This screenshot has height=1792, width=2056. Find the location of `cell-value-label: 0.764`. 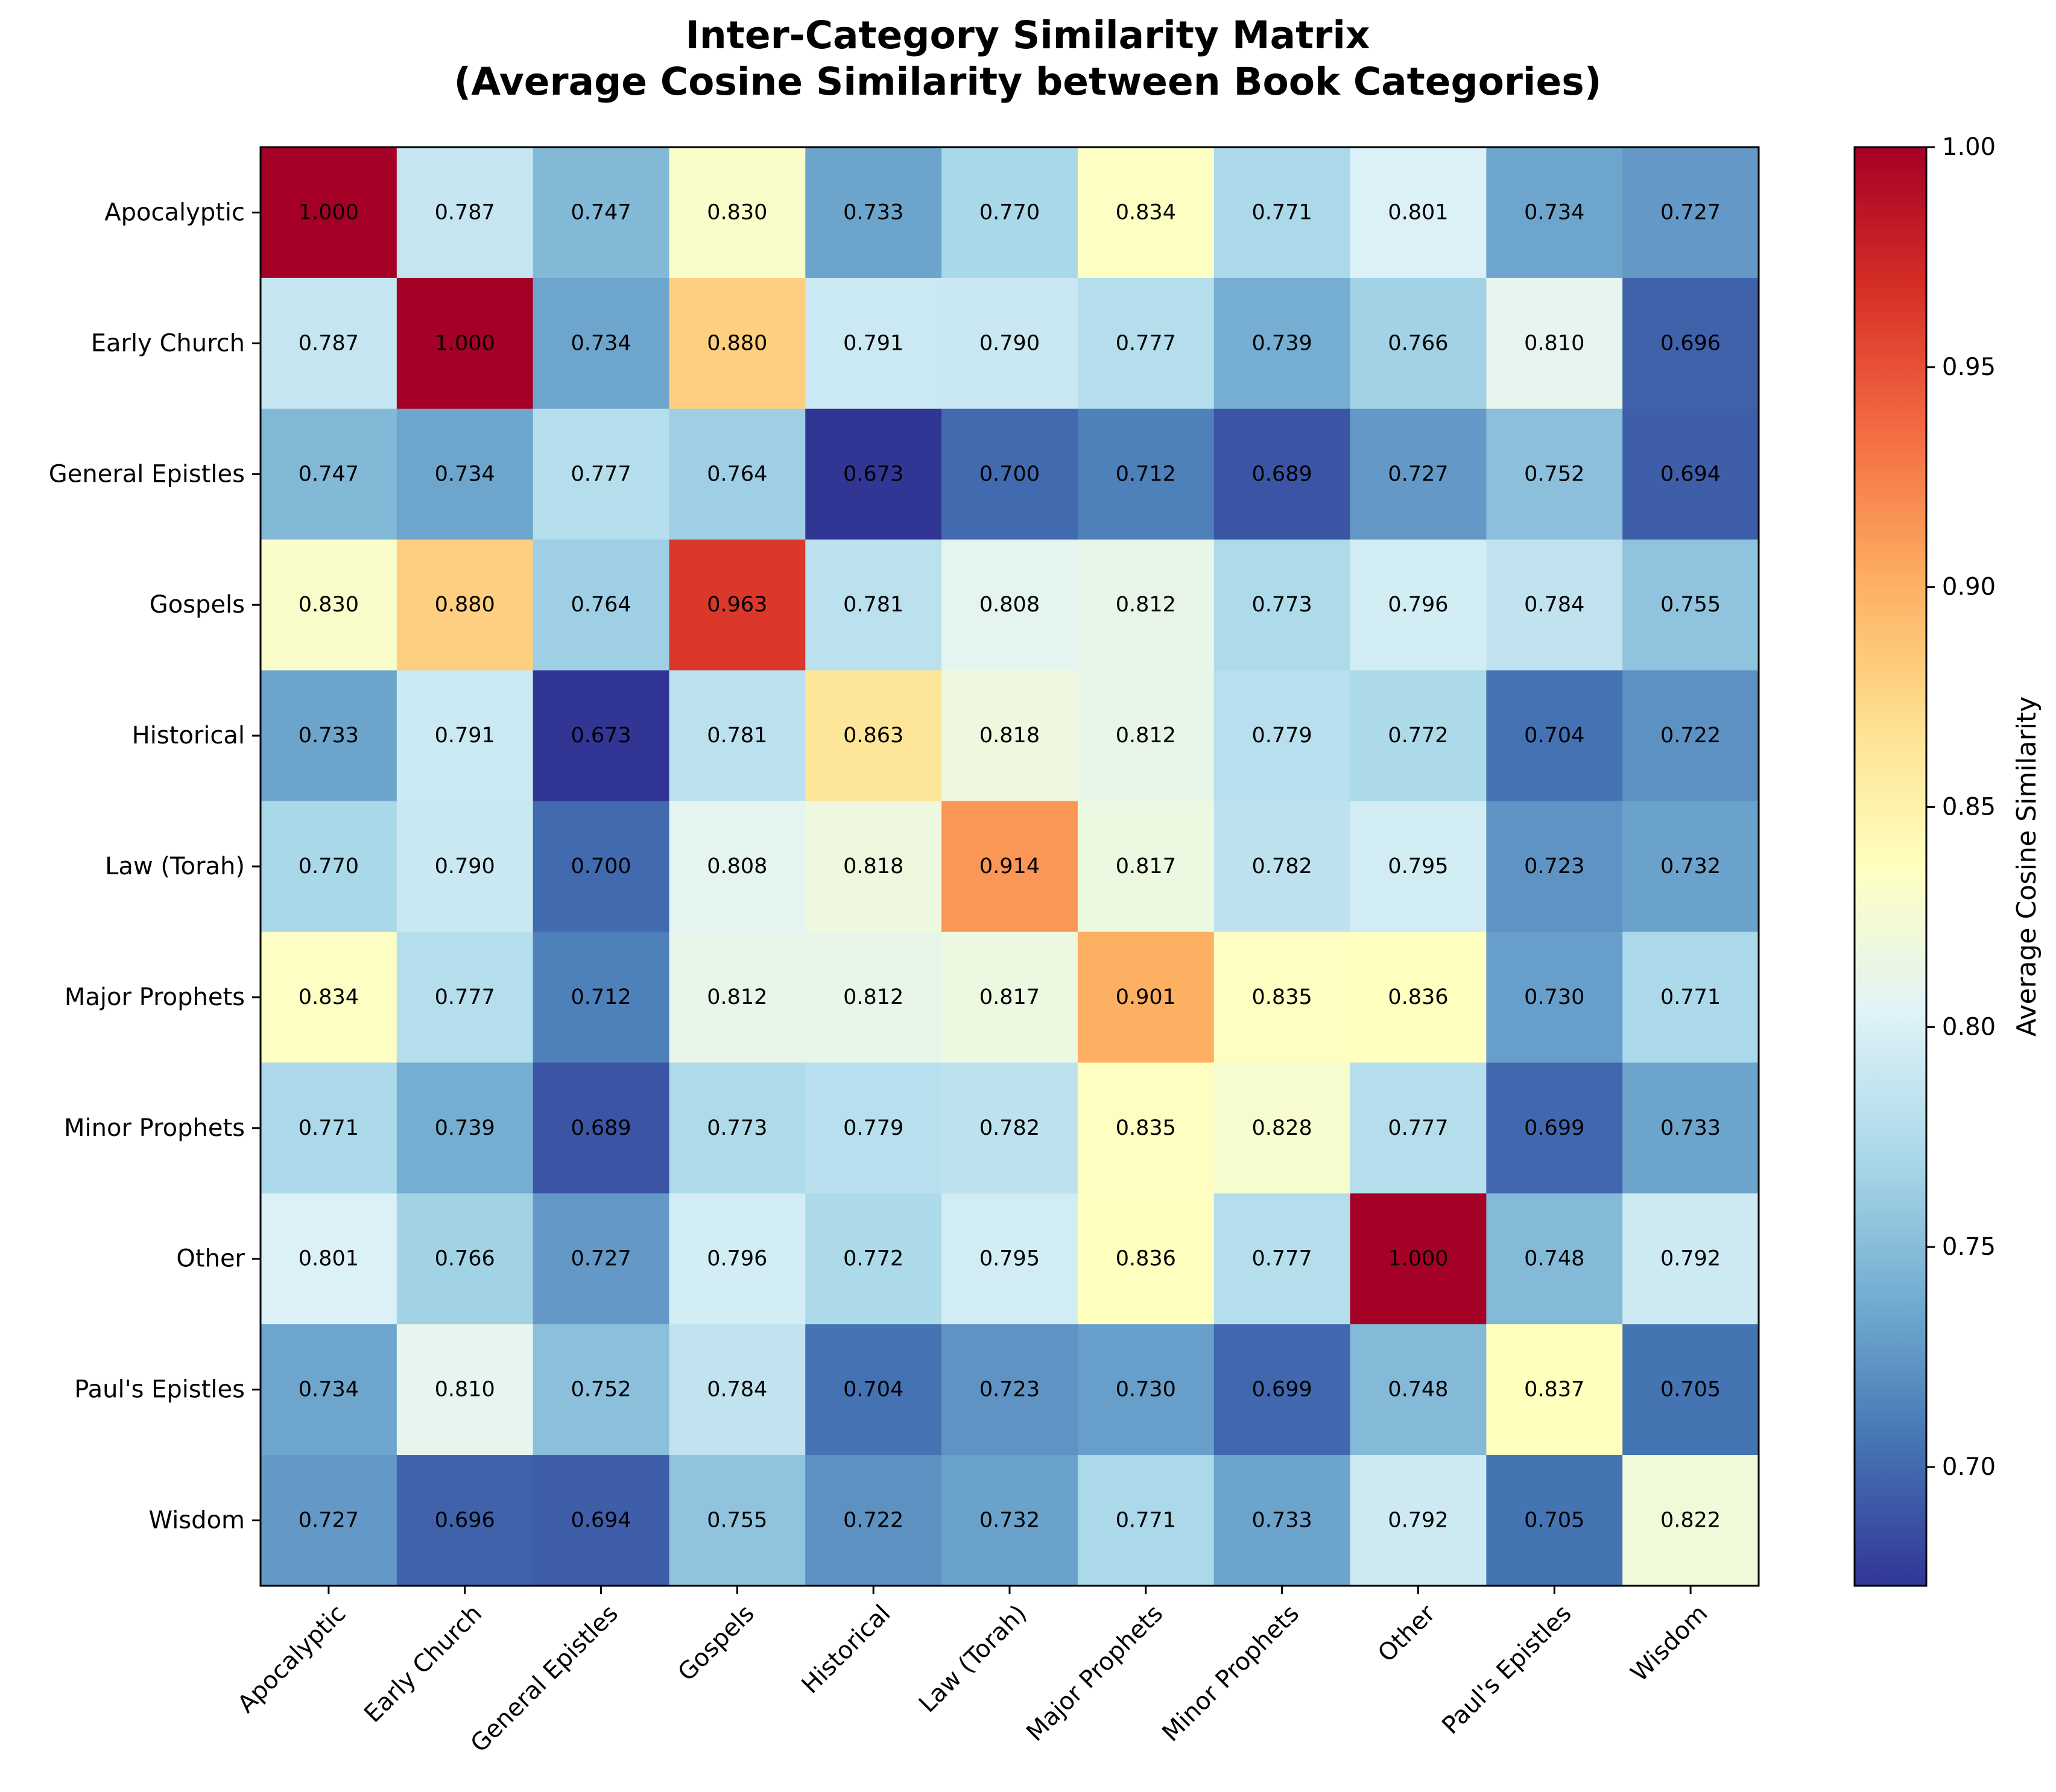

cell-value-label: 0.764 is located at coordinates (737, 474).